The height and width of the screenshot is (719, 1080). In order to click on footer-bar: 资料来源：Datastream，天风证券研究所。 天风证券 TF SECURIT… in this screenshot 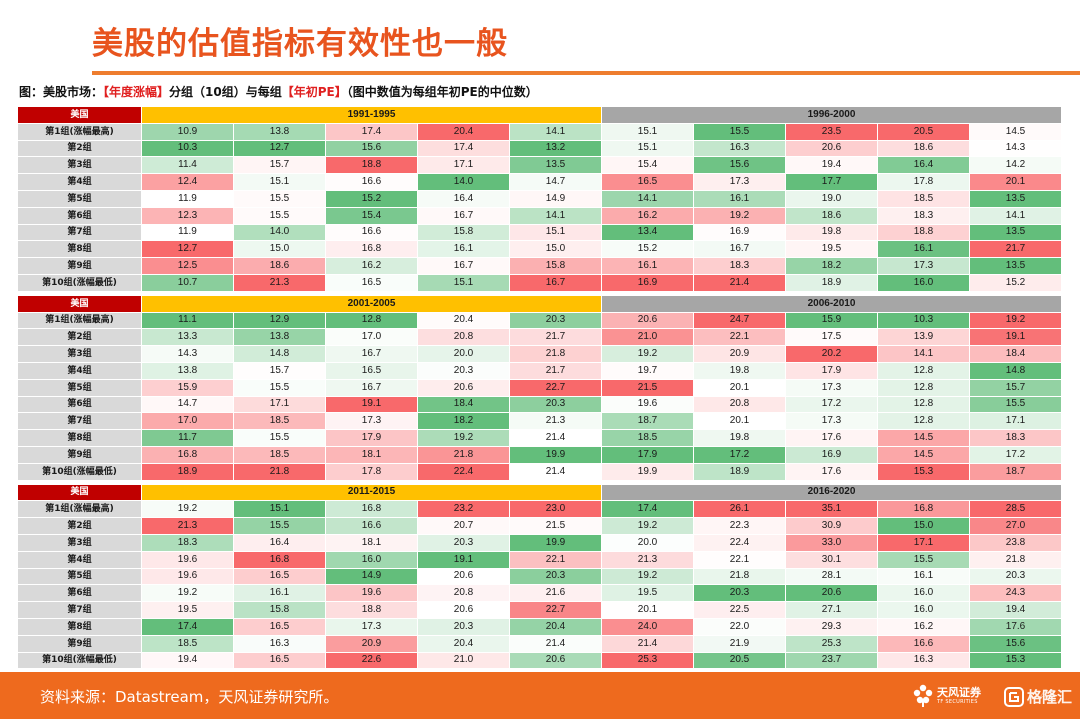, I will do `click(540, 695)`.